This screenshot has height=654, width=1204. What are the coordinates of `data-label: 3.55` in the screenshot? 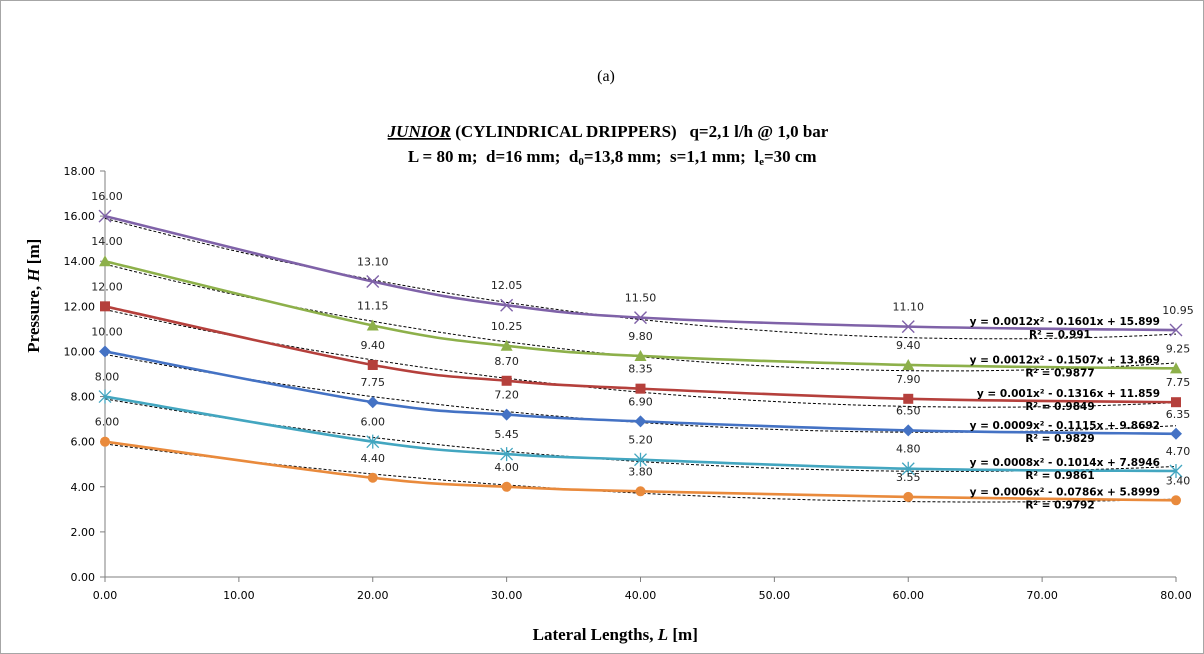 It's located at (908, 477).